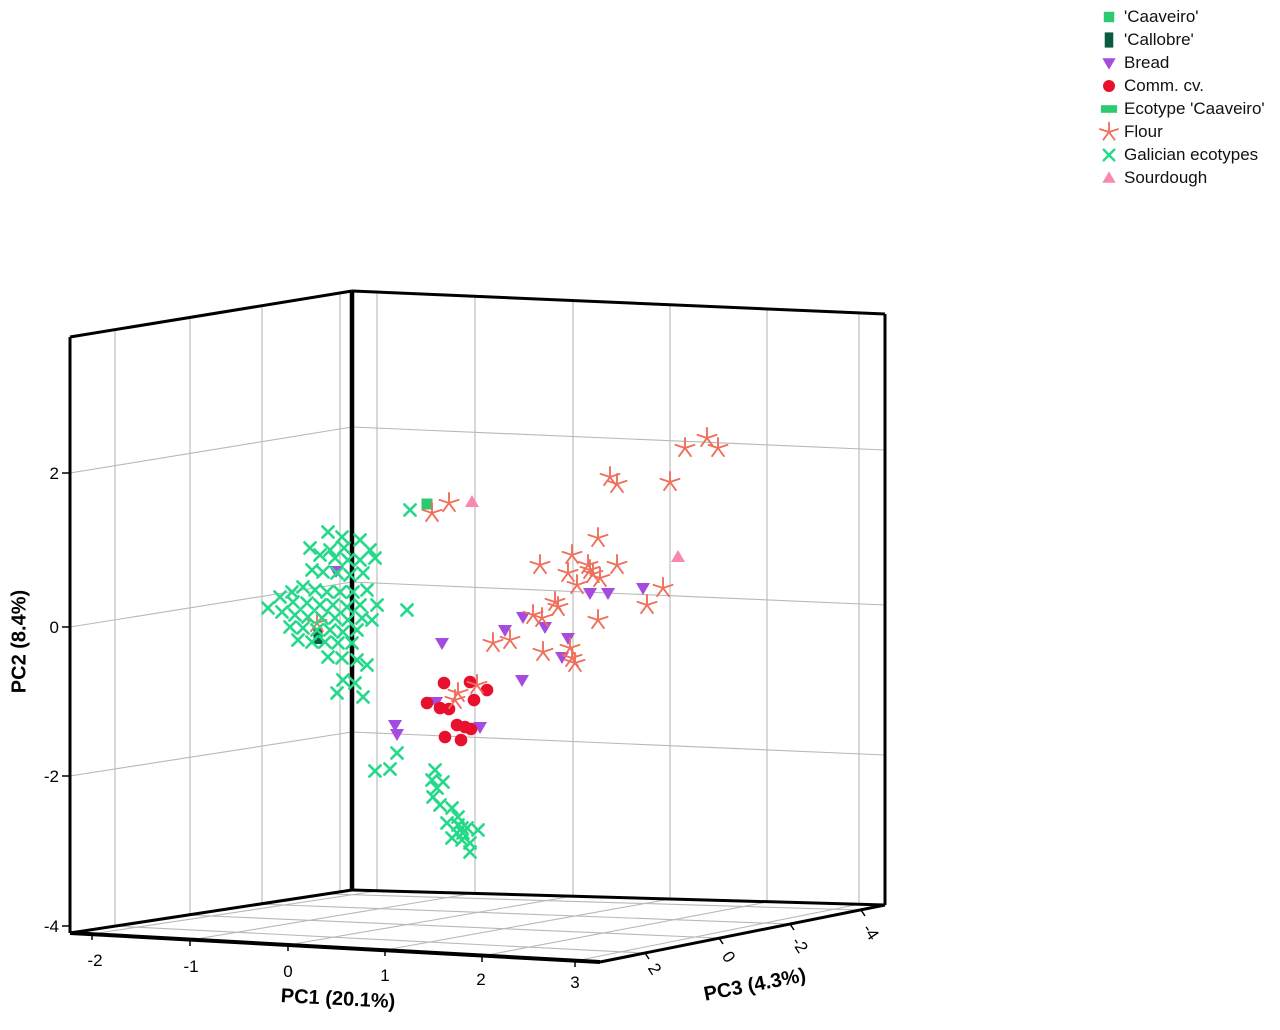  I want to click on circle-marker-icon, so click(1109, 85).